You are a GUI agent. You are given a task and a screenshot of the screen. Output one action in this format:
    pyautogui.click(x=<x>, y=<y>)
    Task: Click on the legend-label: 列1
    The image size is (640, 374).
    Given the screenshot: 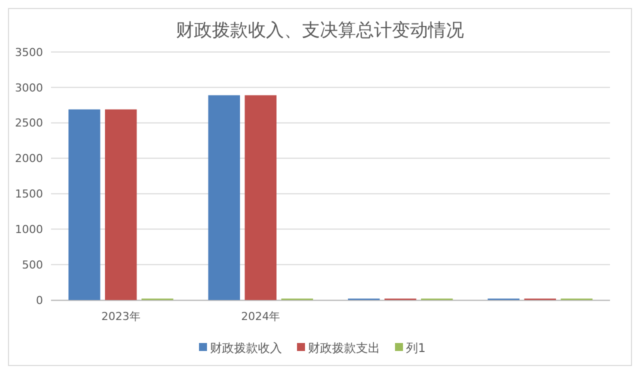 What is the action you would take?
    pyautogui.click(x=416, y=348)
    